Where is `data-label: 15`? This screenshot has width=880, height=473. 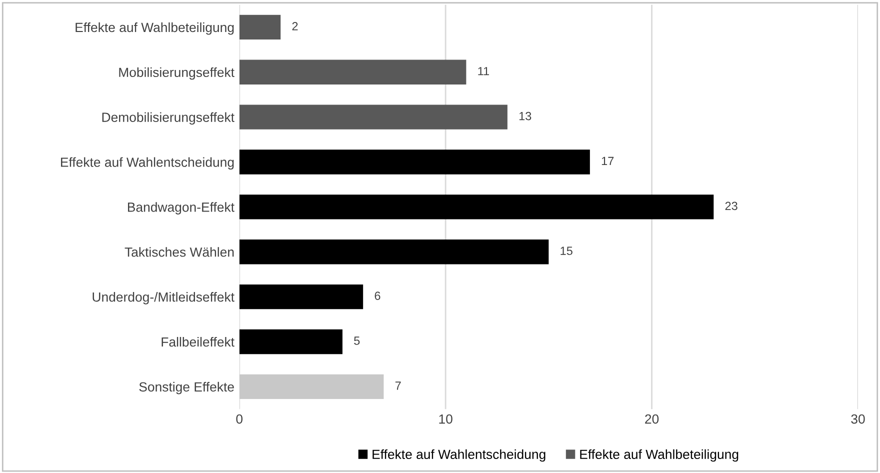 data-label: 15 is located at coordinates (566, 251).